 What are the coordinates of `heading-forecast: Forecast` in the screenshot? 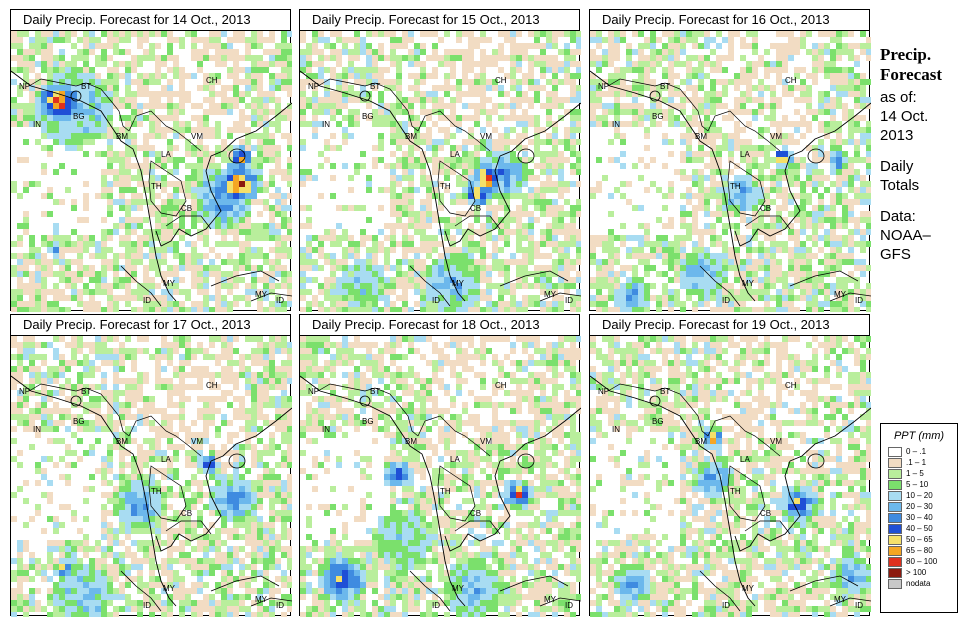 It's located at (911, 74).